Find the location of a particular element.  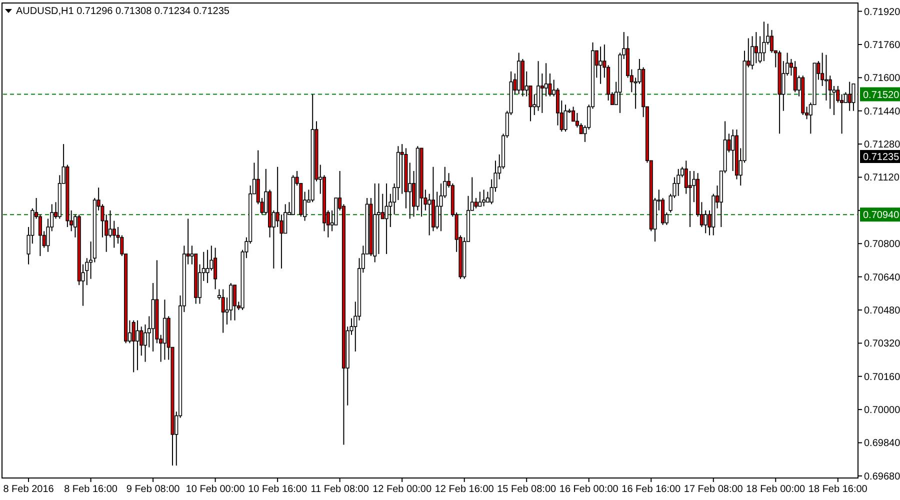

y-tick-label: 0.69840 is located at coordinates (882, 444).